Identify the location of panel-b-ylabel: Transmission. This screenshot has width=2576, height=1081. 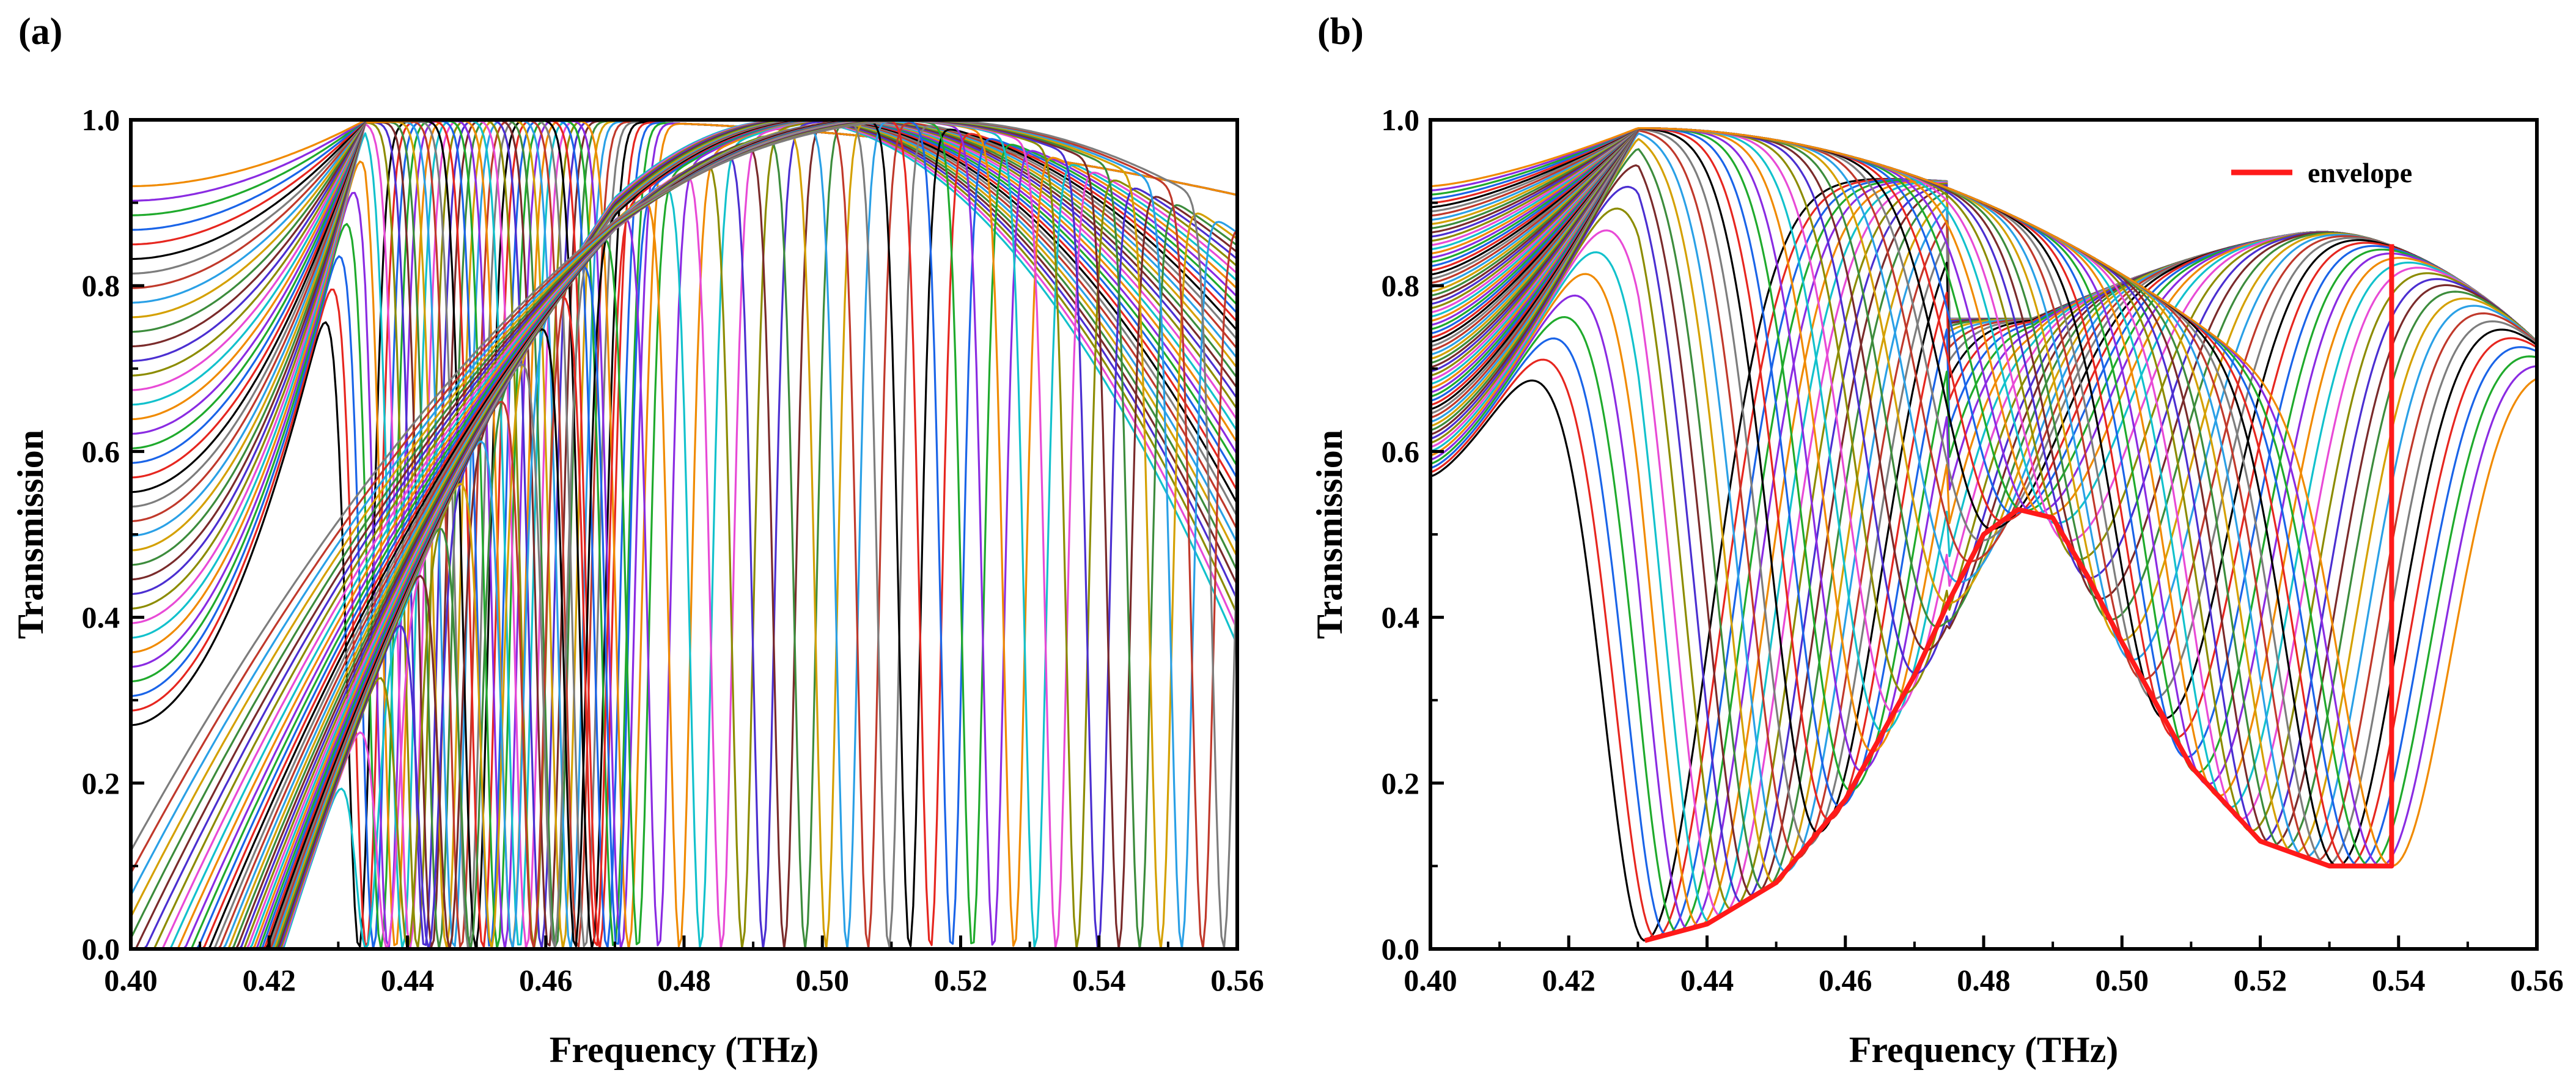
(1330, 534).